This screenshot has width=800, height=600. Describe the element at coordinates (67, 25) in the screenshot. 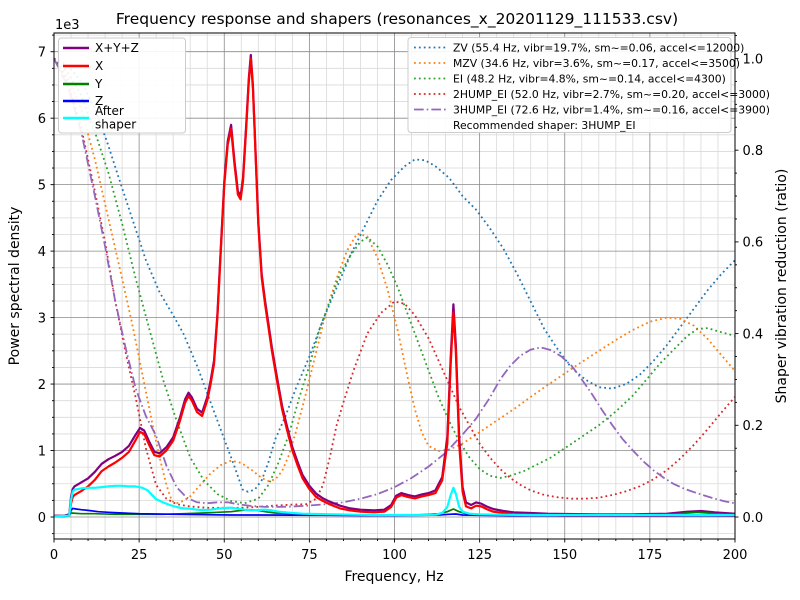

I see `axis-offset-label: 1e3` at that location.